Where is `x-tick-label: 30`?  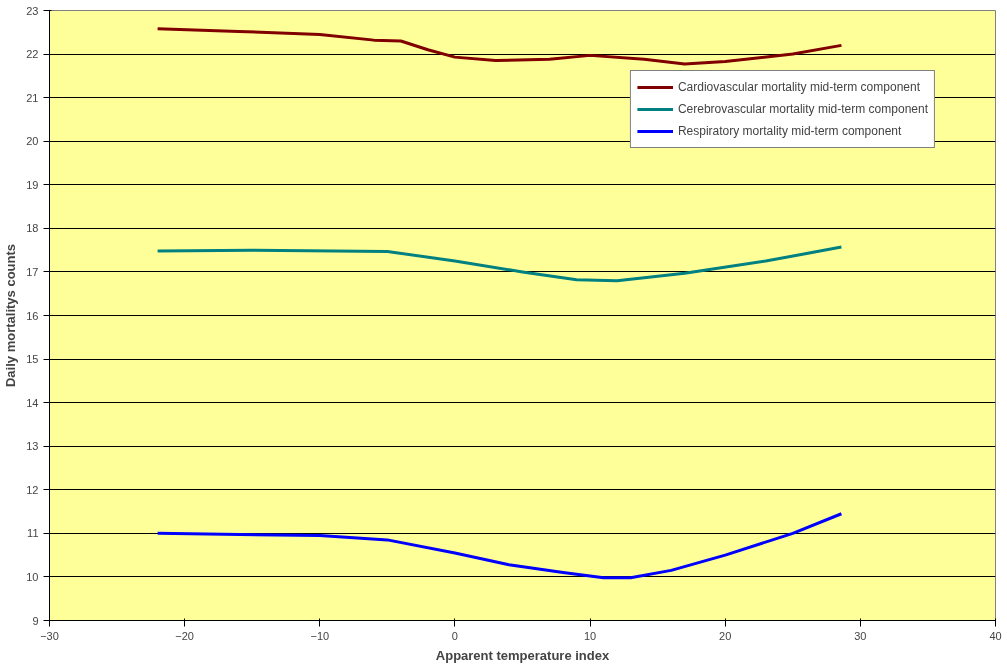 x-tick-label: 30 is located at coordinates (860, 635).